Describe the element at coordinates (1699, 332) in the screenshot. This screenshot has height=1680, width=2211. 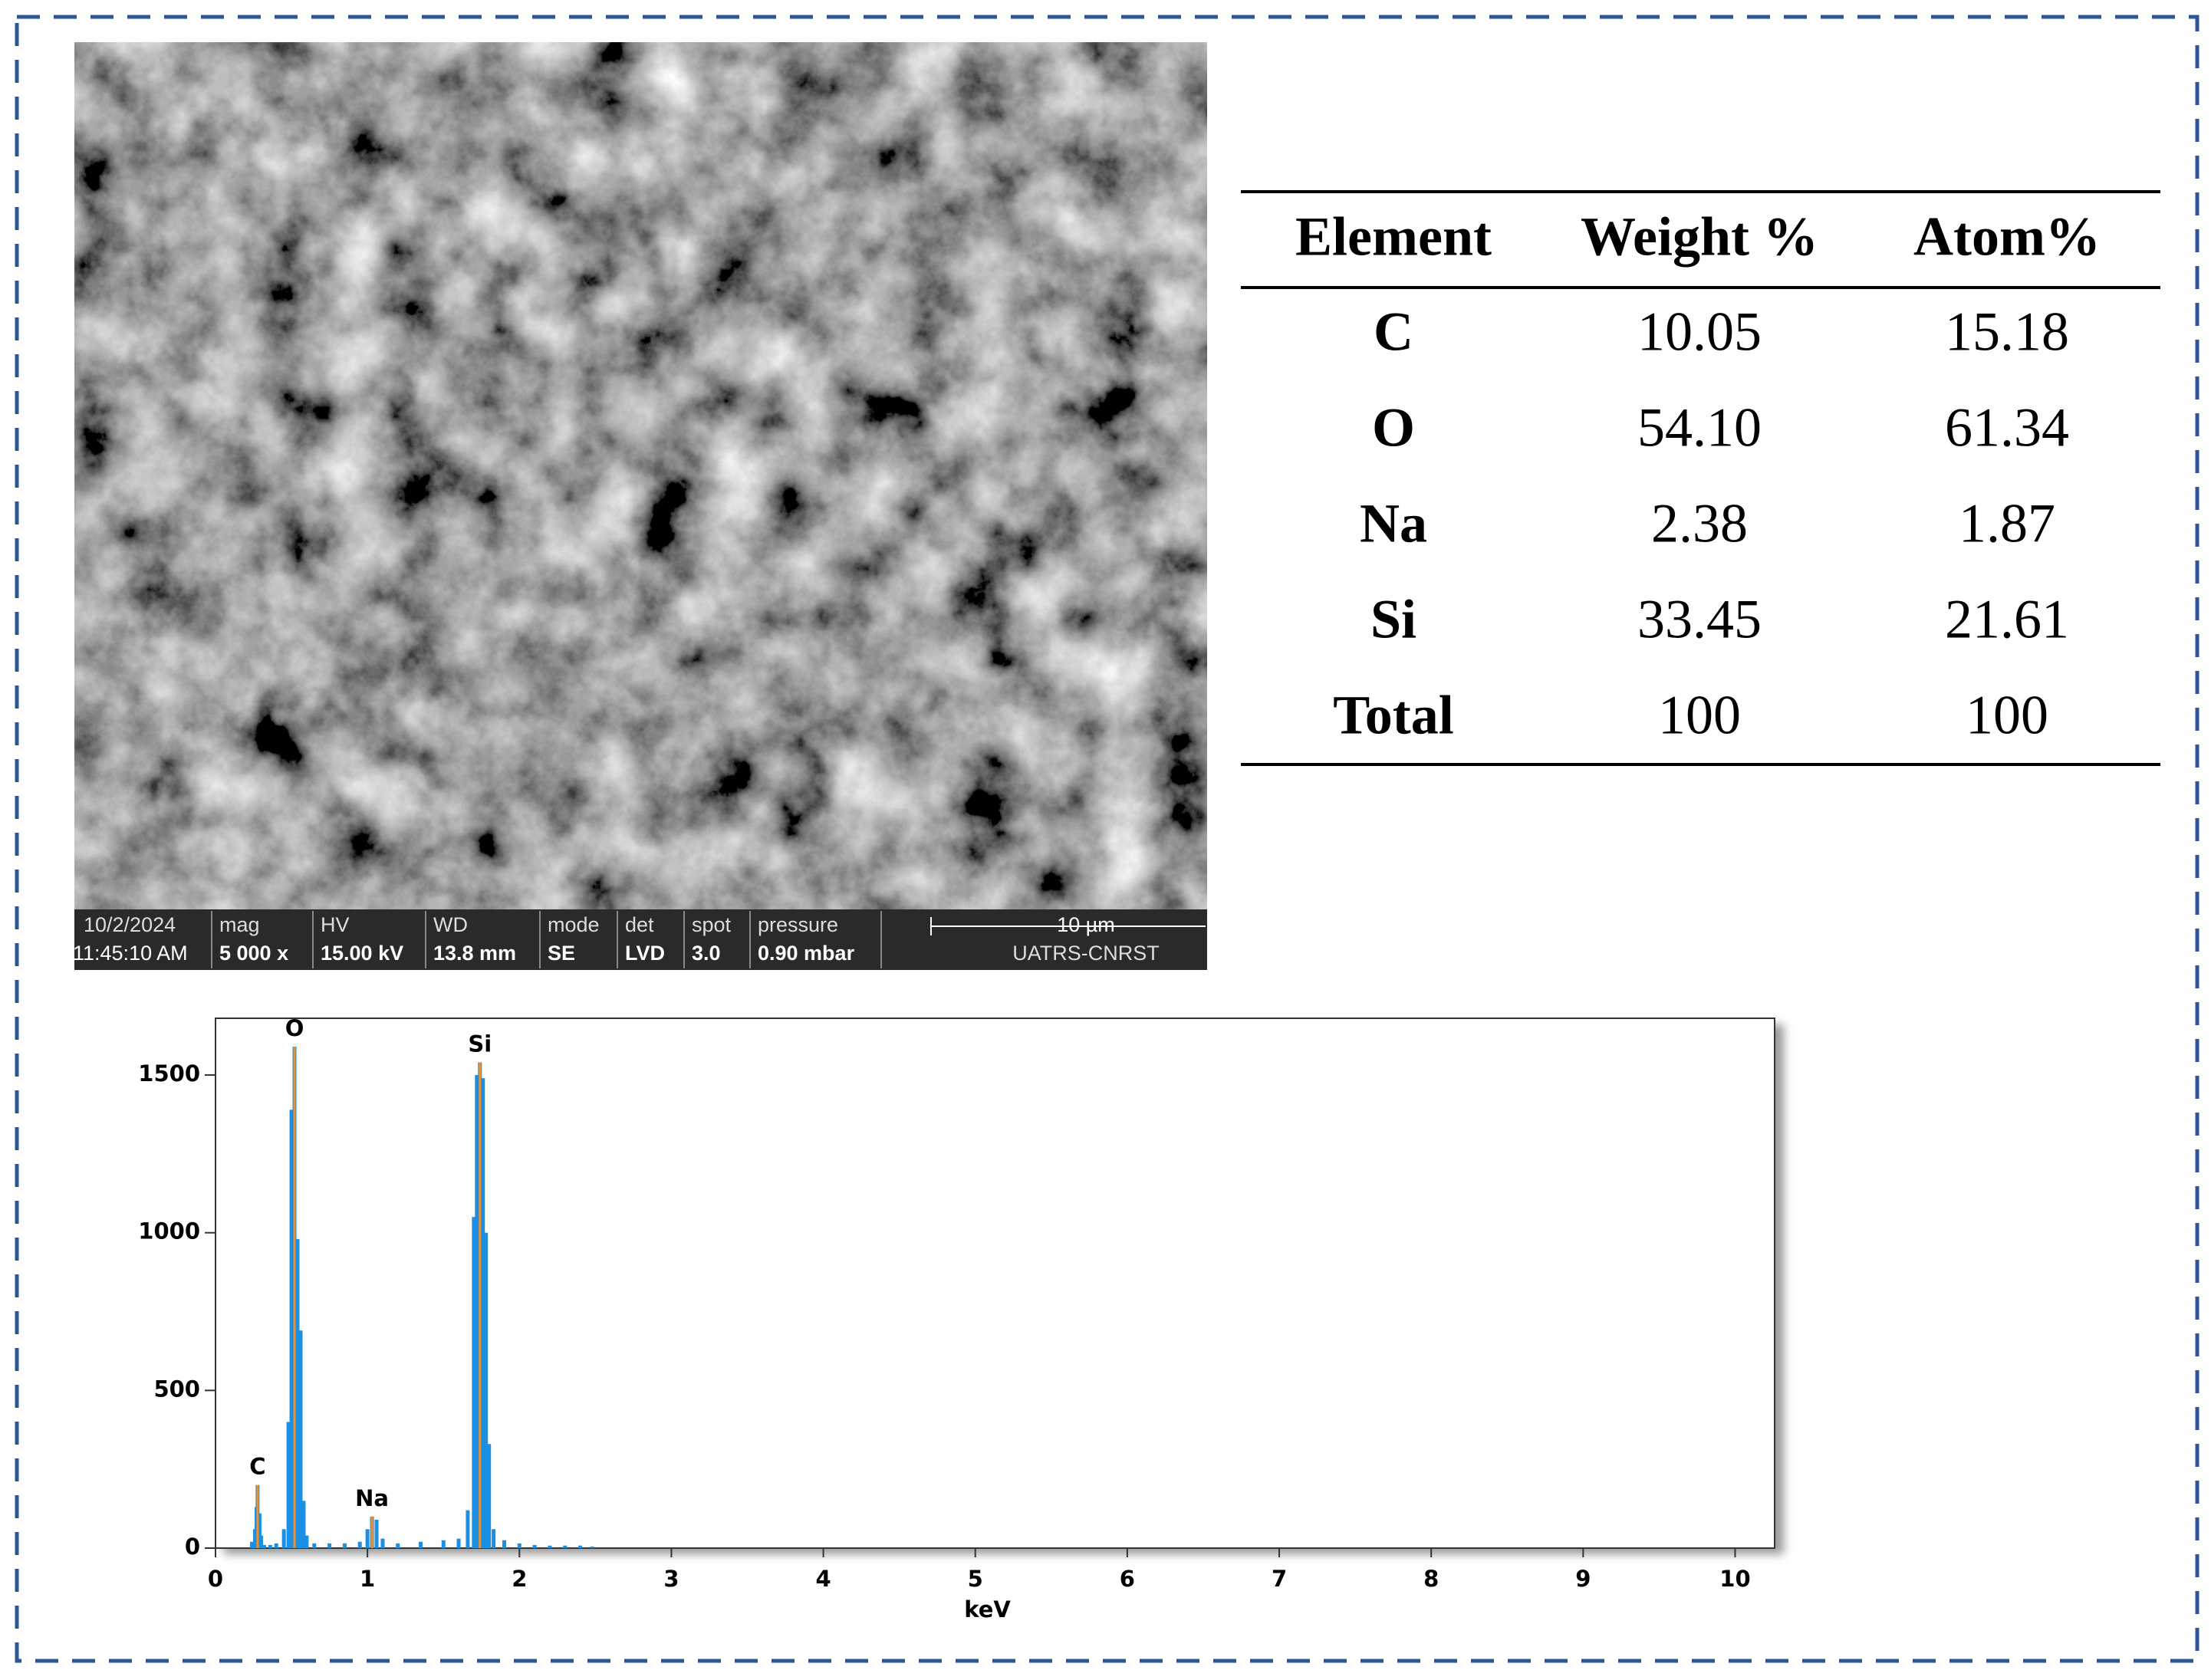
I see `table-cell: 10.05` at that location.